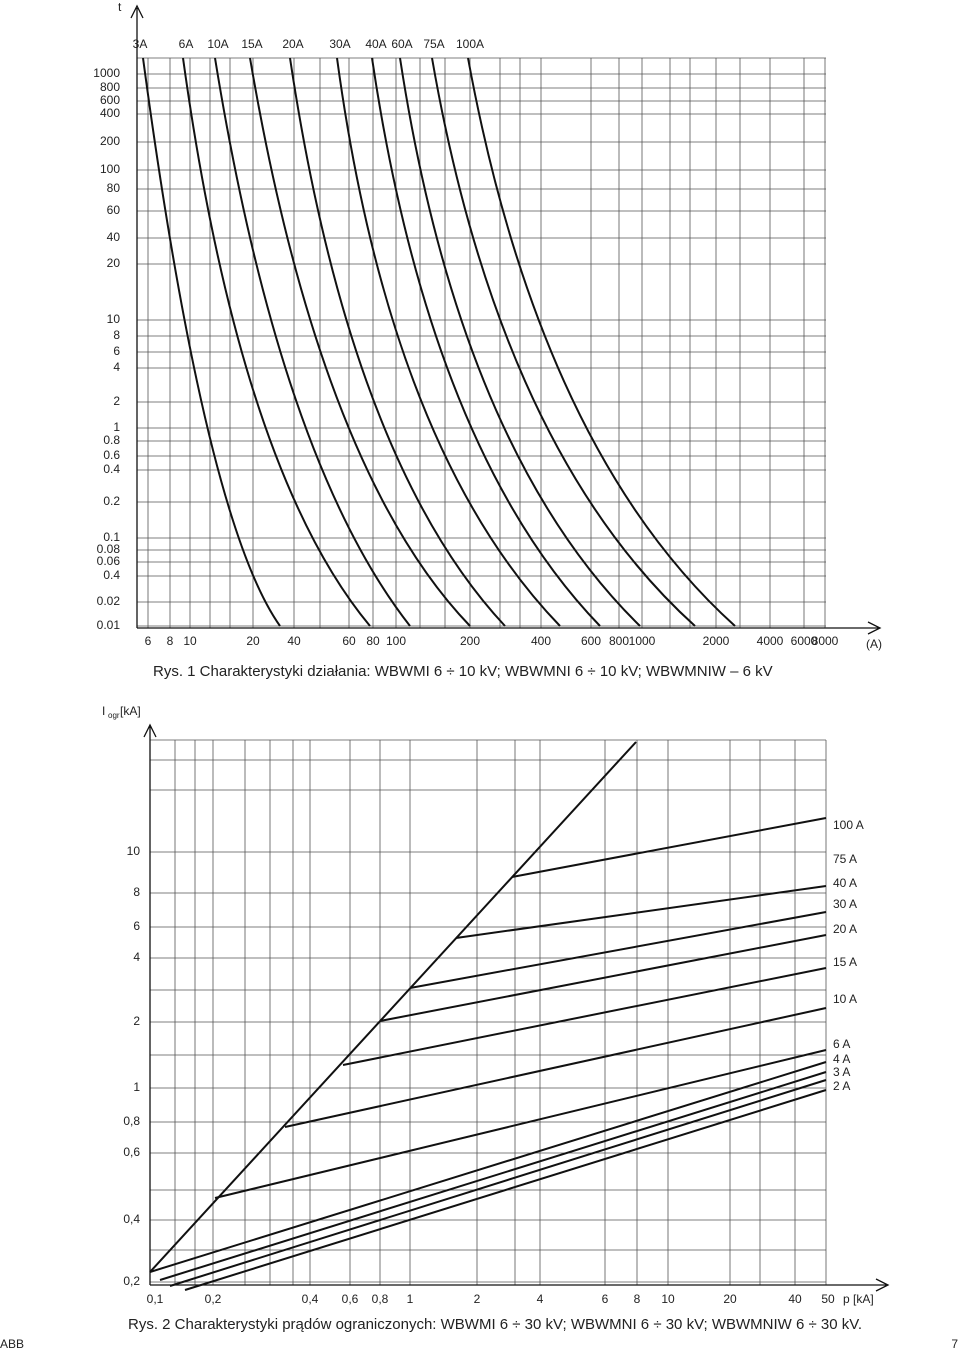  What do you see at coordinates (251, 44) in the screenshot?
I see `curve-label: 15A` at bounding box center [251, 44].